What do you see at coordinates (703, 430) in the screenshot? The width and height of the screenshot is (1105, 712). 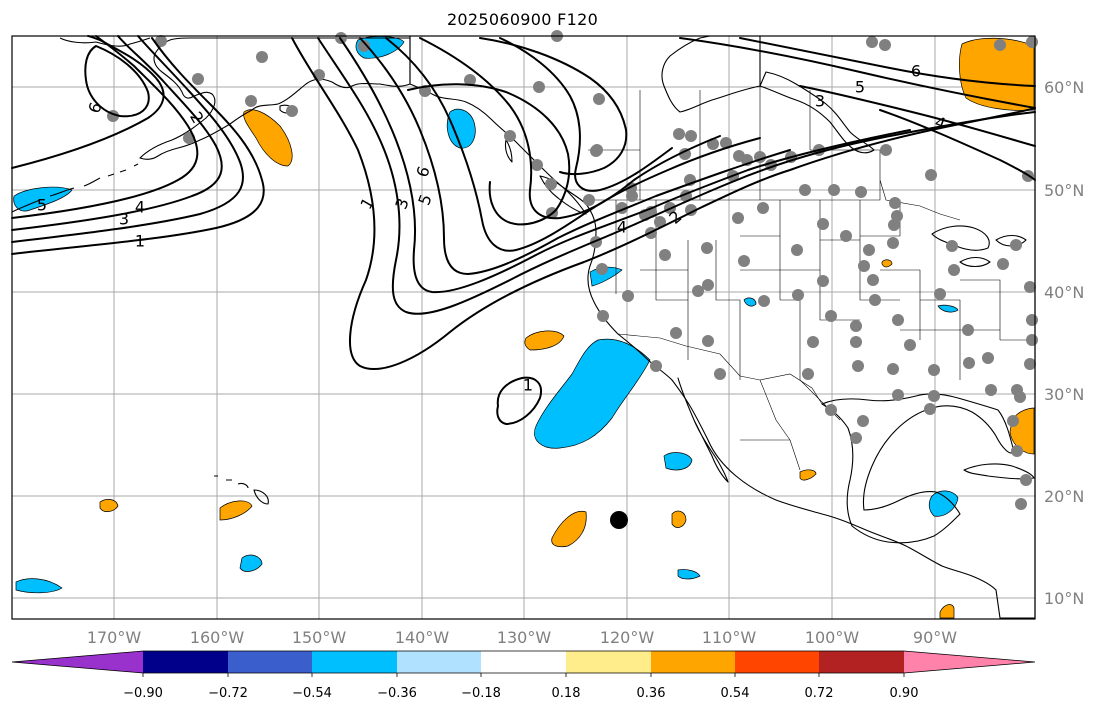 I see `baja-coastline` at bounding box center [703, 430].